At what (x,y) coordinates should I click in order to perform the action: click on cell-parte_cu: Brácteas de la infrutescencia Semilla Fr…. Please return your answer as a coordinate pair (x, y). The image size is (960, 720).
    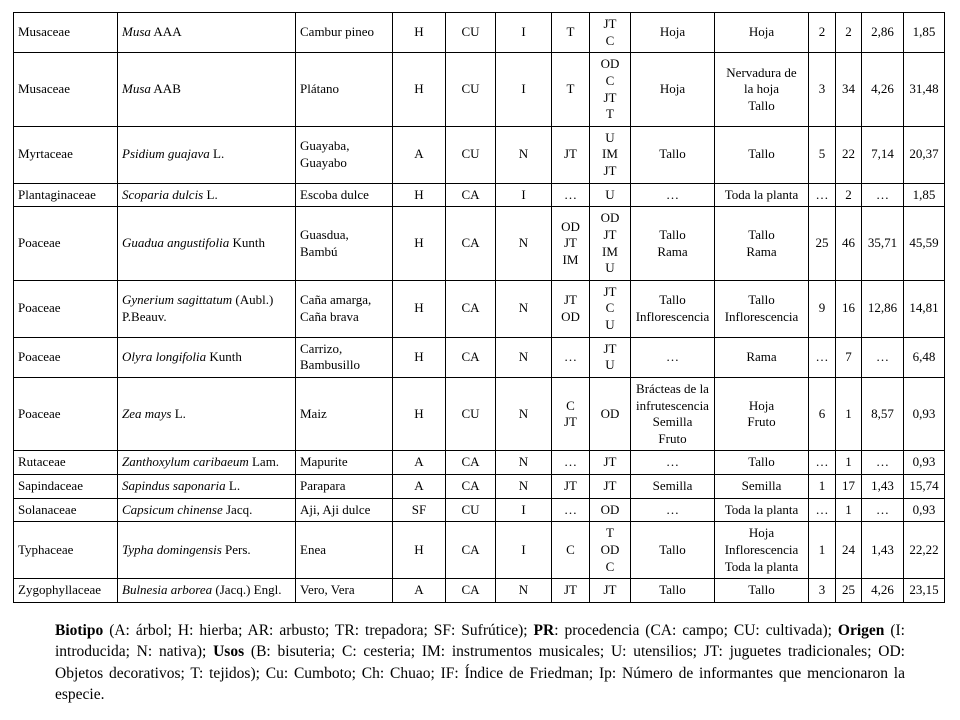
    Looking at the image, I should click on (672, 414).